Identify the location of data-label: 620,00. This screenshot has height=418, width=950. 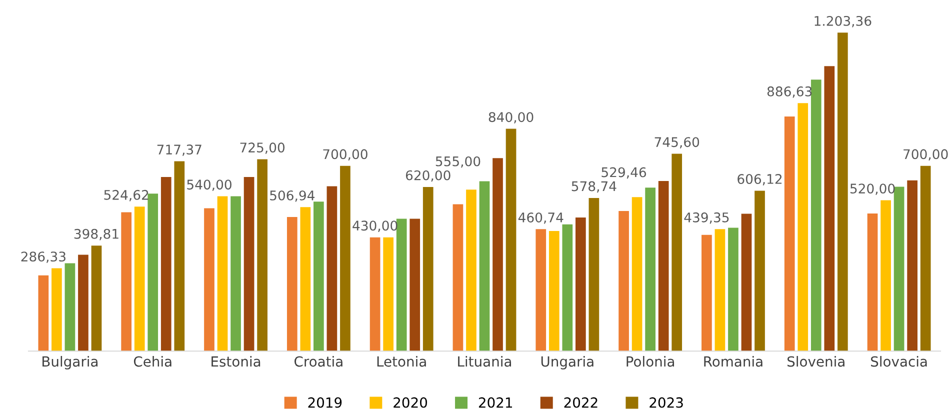
(428, 176).